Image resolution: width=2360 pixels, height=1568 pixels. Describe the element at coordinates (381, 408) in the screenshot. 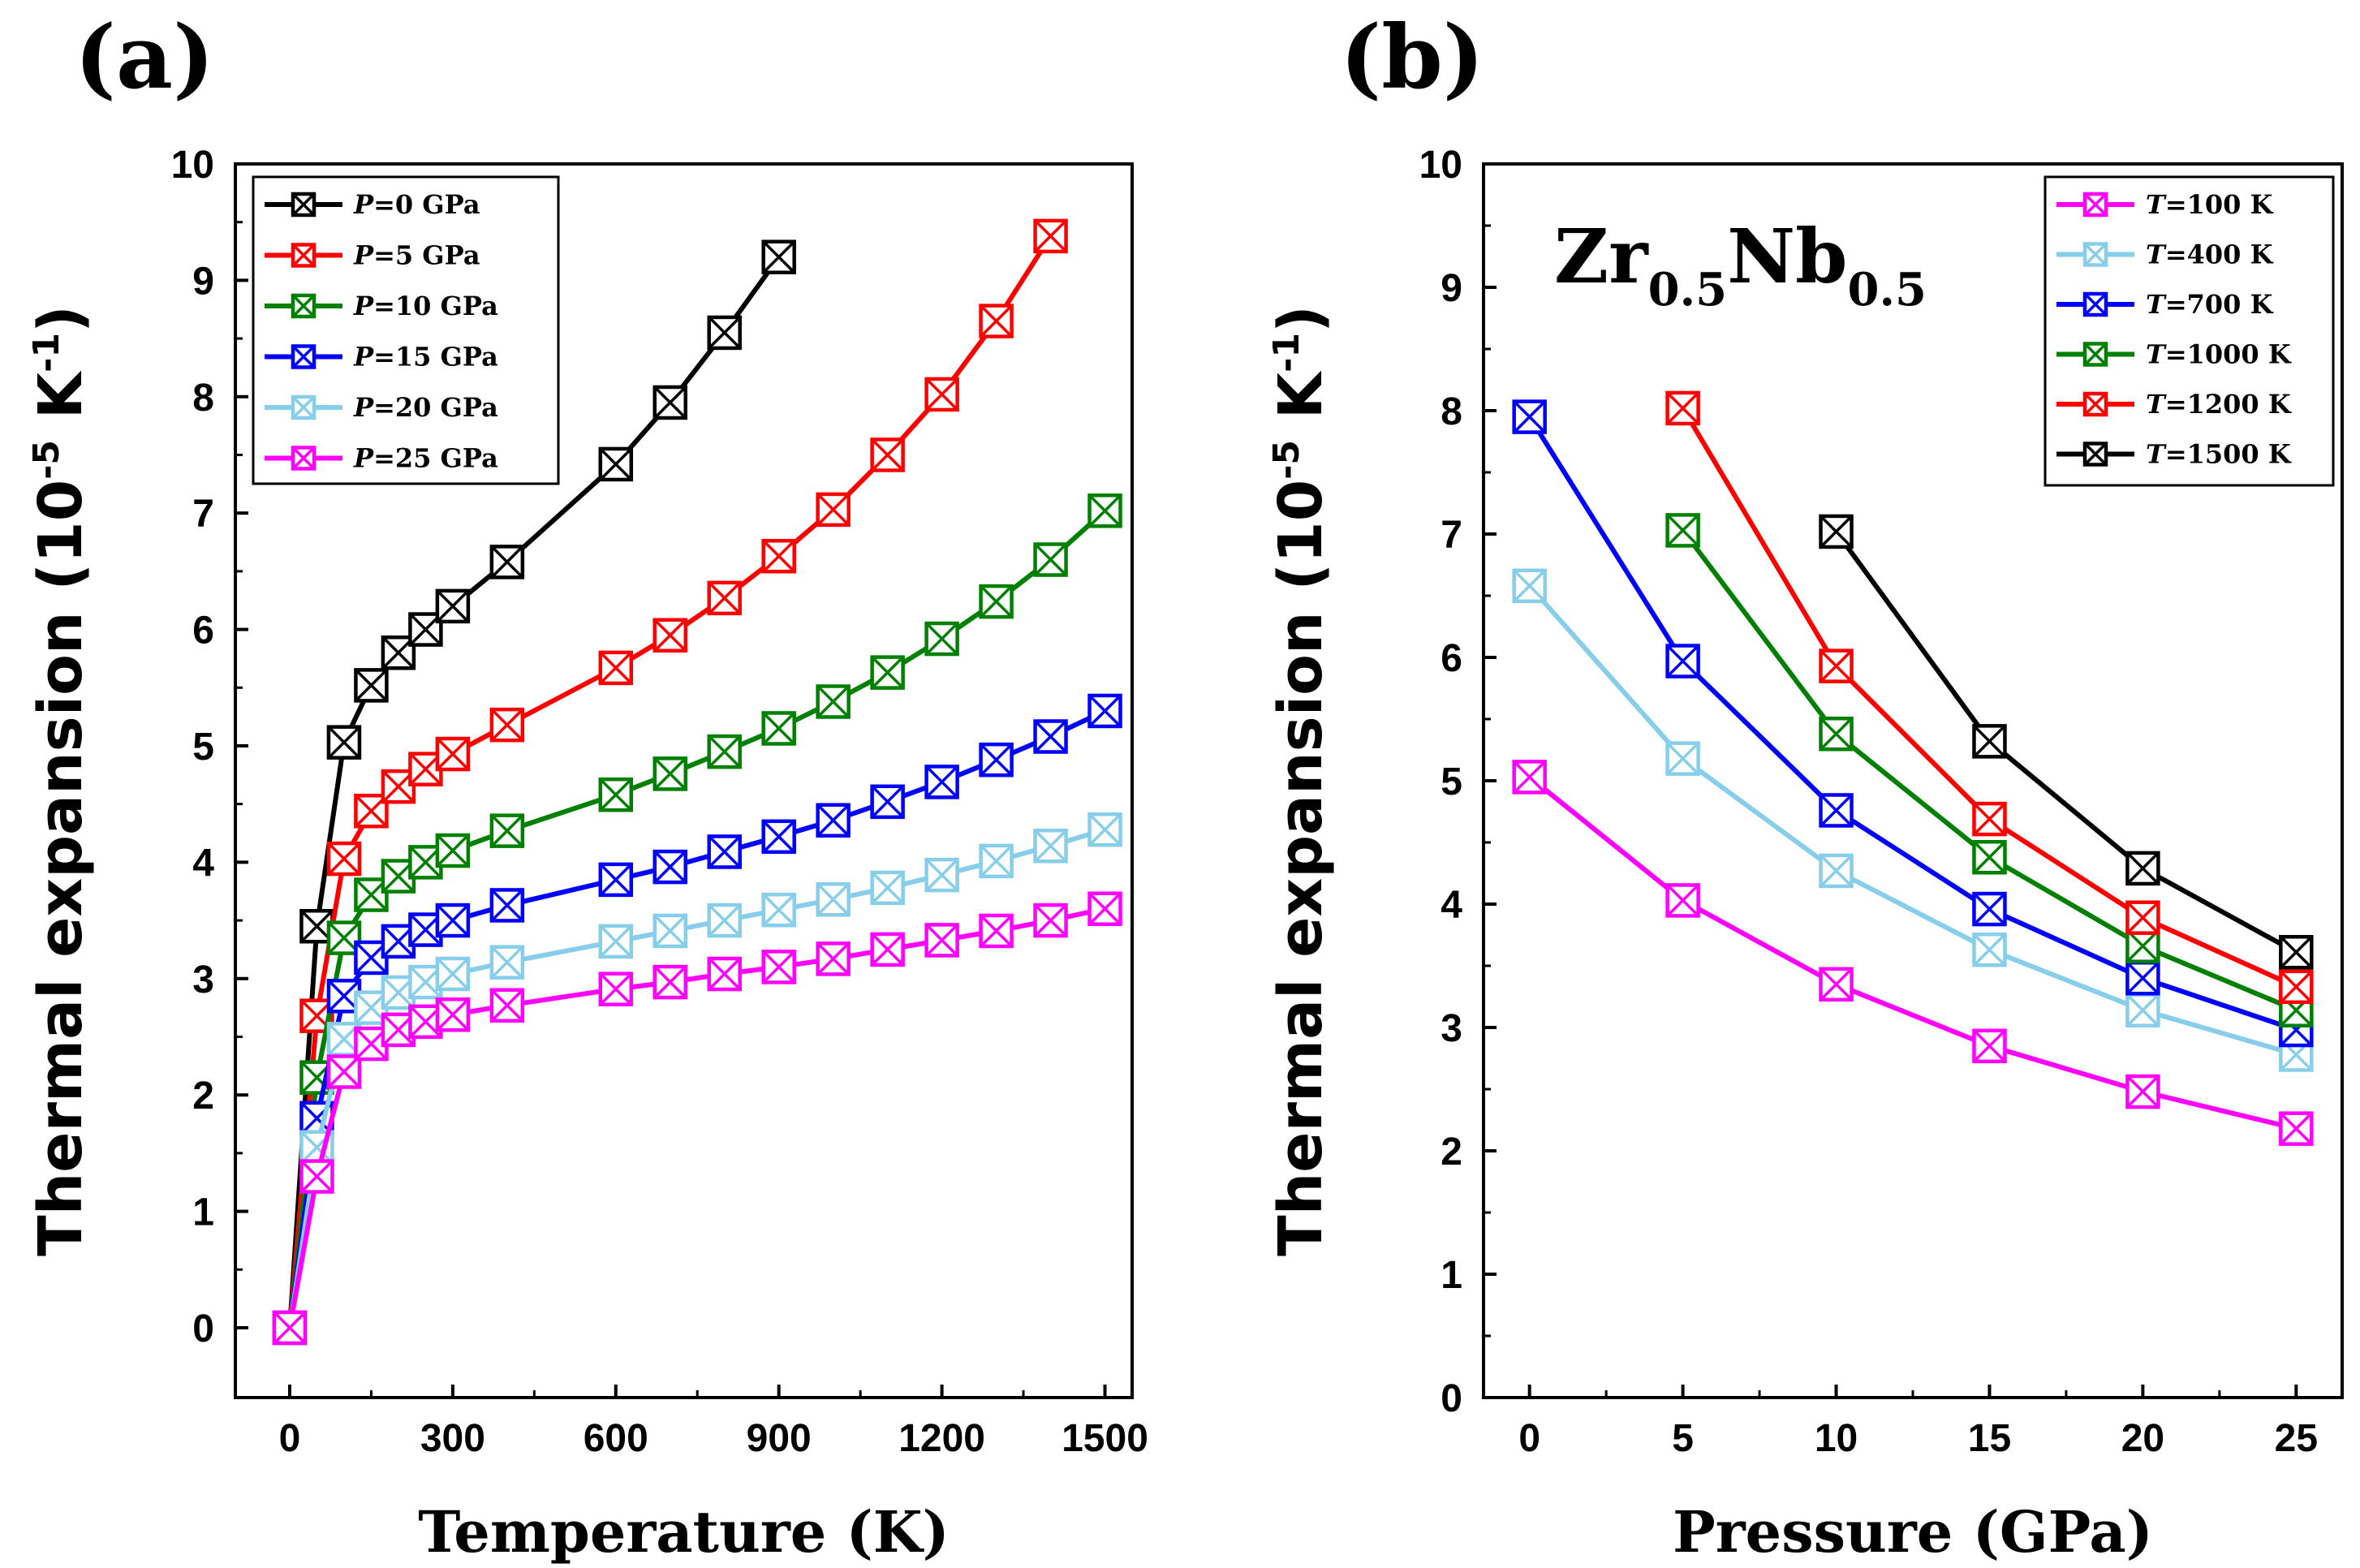

I see `legend-item: P=20 GPa` at that location.